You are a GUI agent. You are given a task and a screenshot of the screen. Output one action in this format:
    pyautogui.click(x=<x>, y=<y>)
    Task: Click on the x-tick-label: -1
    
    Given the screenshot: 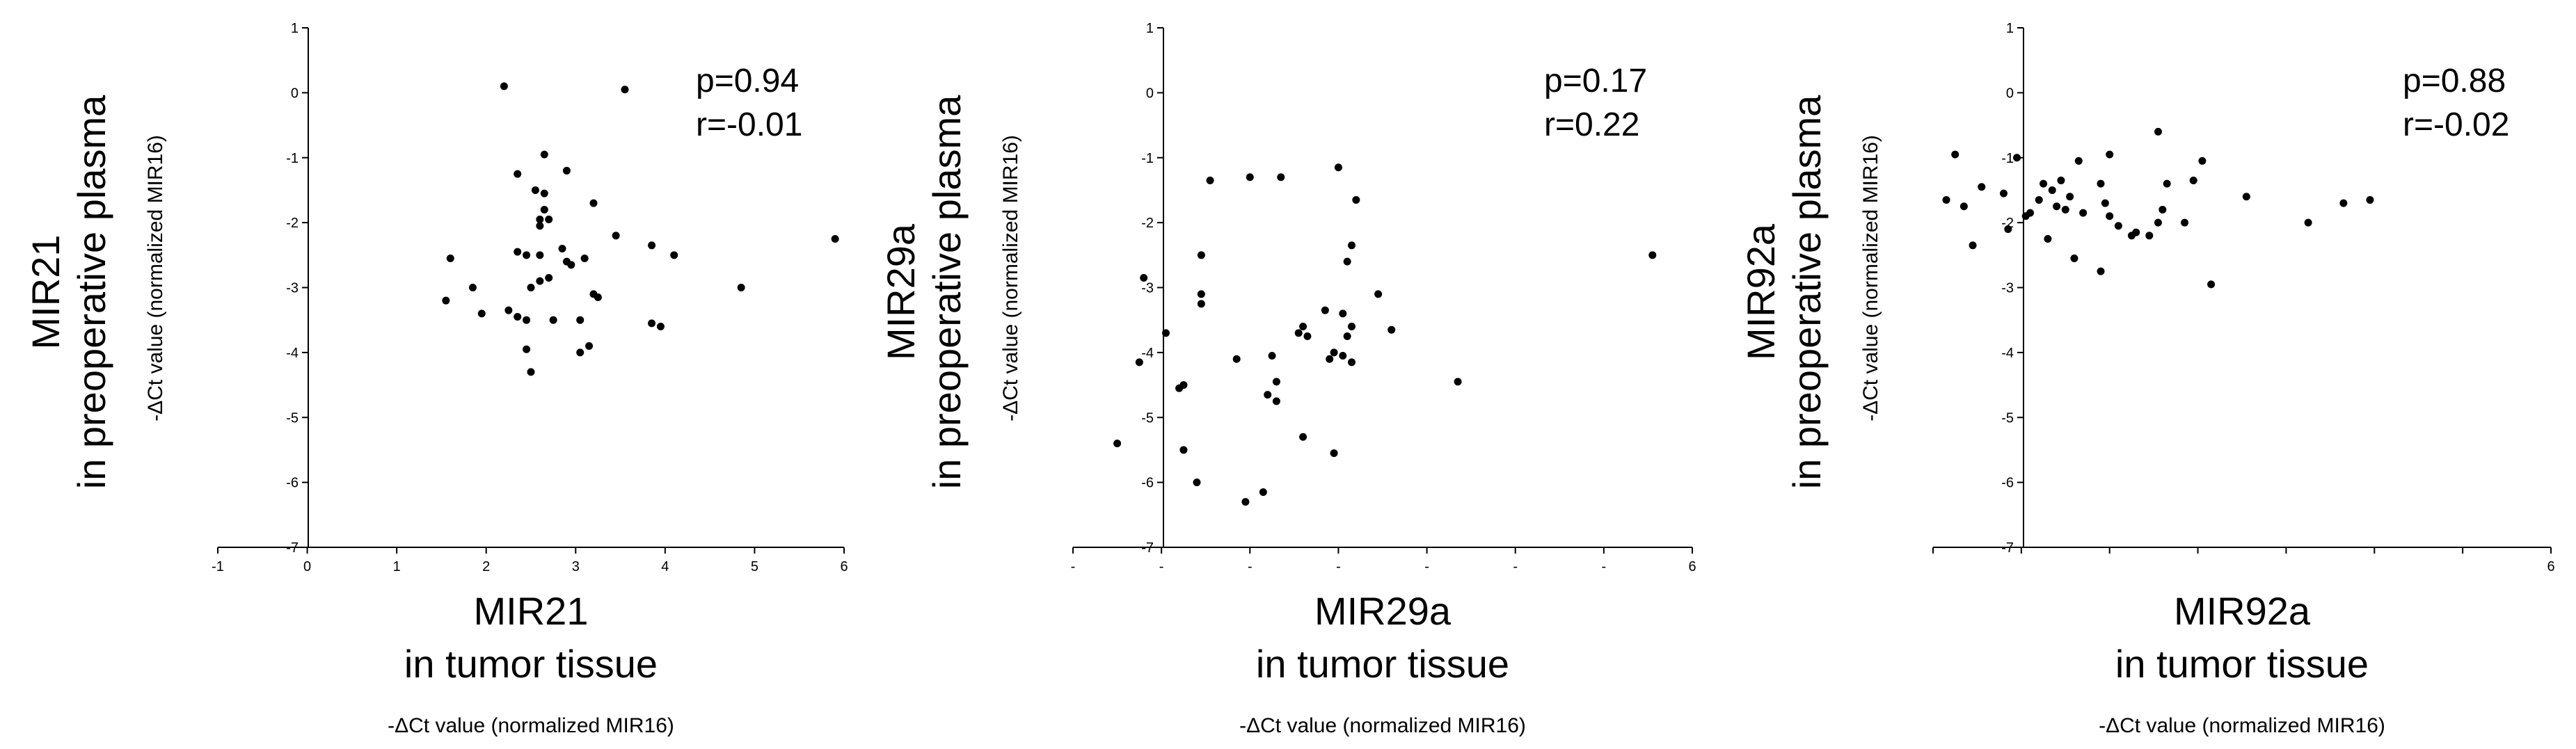 What is the action you would take?
    pyautogui.click(x=218, y=566)
    